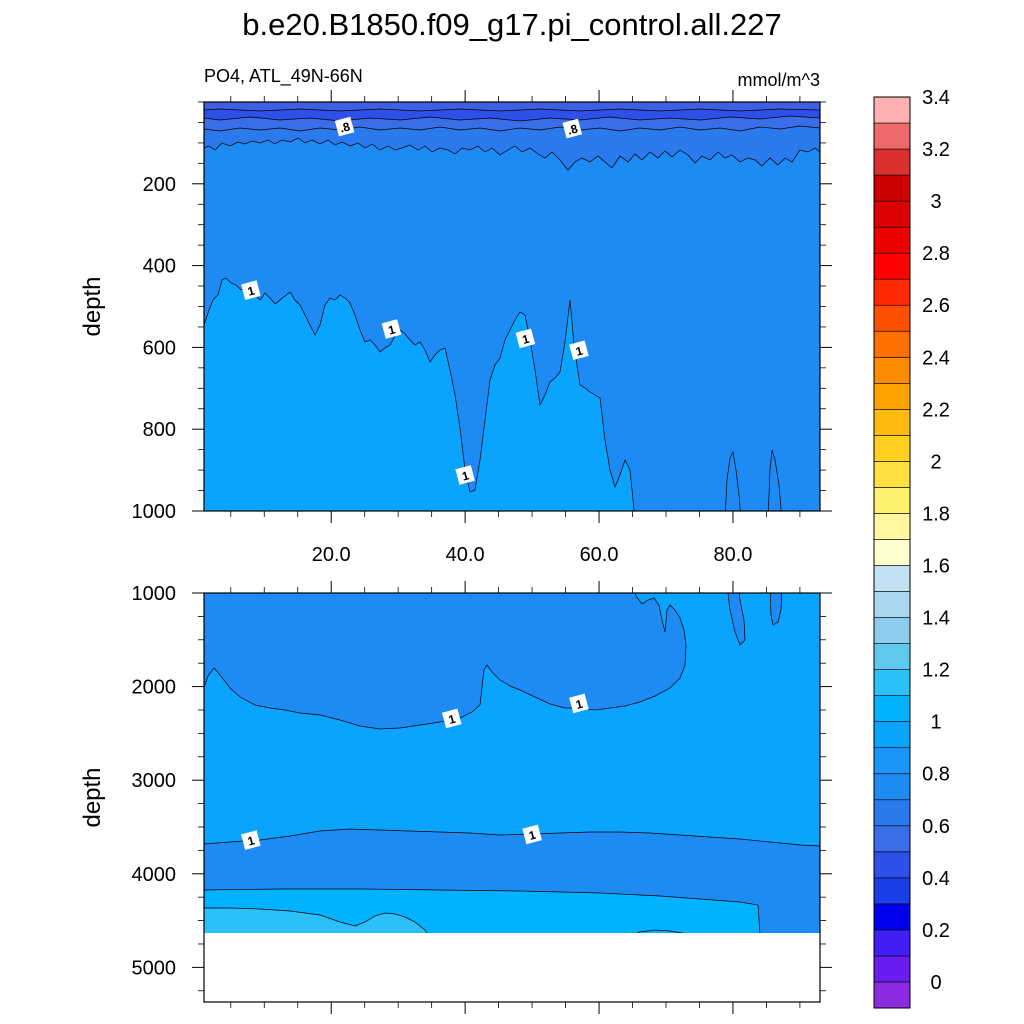 This screenshot has height=1024, width=1024. I want to click on xtick-label: 20.0, so click(331, 555).